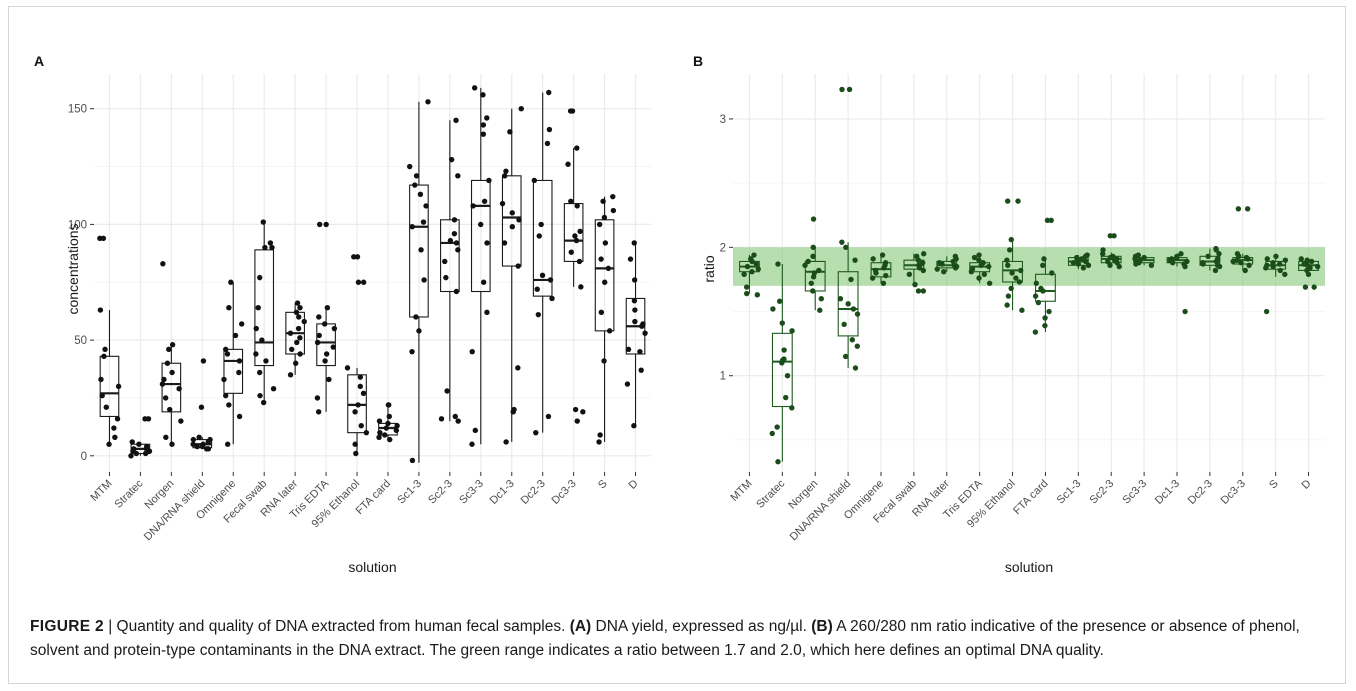 The height and width of the screenshot is (691, 1356). What do you see at coordinates (440, 492) in the screenshot?
I see `x-tick-label: Sc2-3` at bounding box center [440, 492].